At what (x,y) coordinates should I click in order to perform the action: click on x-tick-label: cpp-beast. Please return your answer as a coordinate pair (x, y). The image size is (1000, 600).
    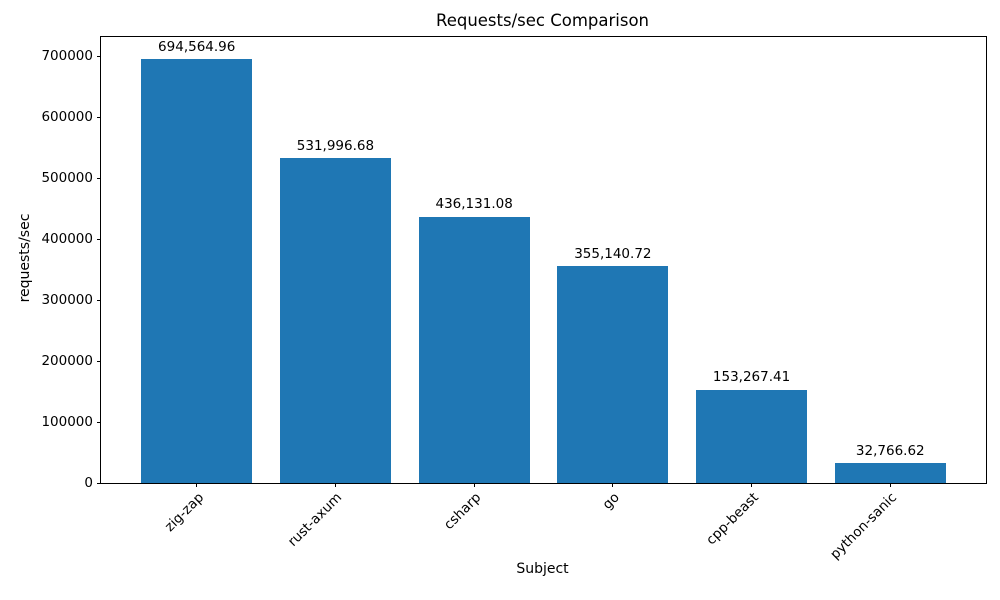
    Looking at the image, I should click on (732, 519).